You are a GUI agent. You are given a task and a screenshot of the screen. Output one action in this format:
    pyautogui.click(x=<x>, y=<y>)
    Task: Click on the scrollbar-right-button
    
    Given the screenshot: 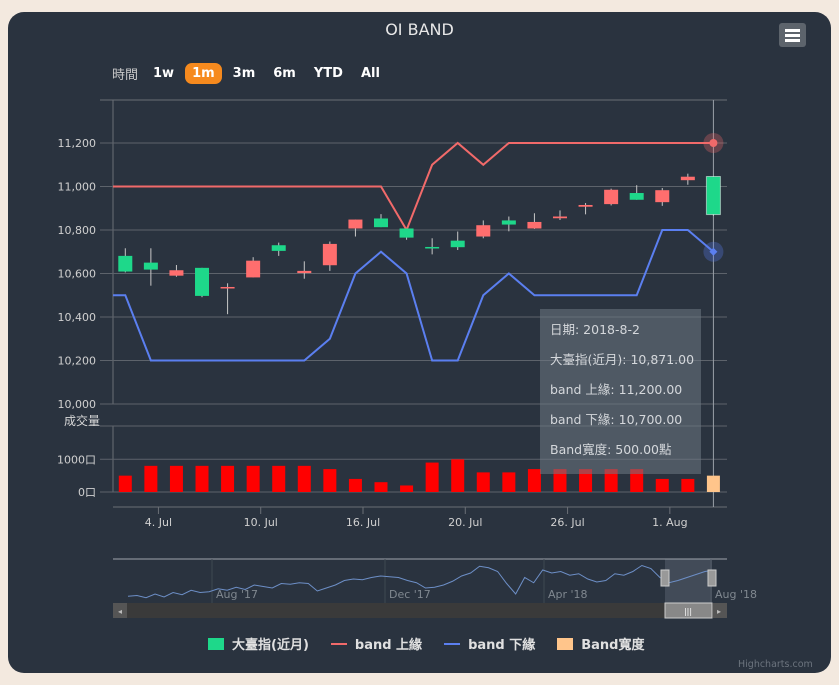 What is the action you would take?
    pyautogui.click(x=720, y=610)
    